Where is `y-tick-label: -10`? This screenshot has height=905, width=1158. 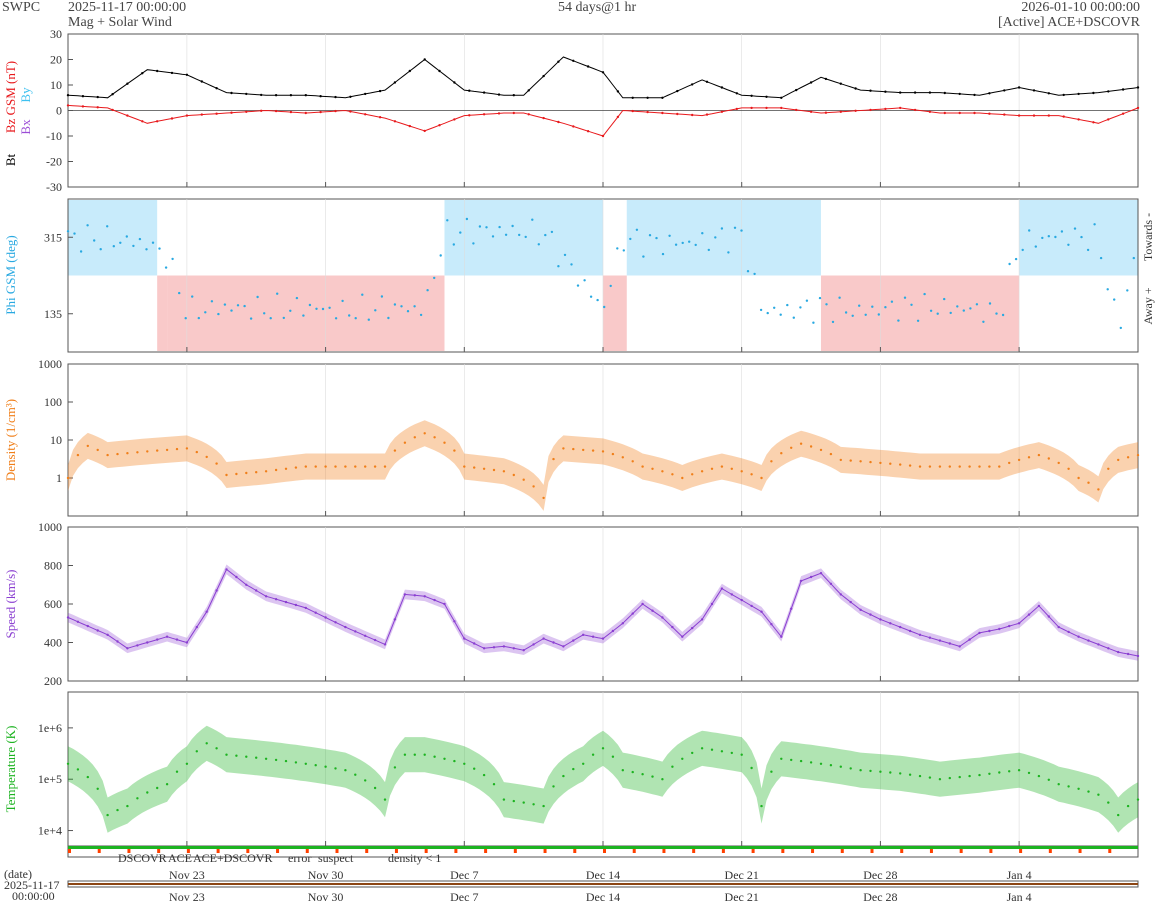
y-tick-label: -10 is located at coordinates (54, 136).